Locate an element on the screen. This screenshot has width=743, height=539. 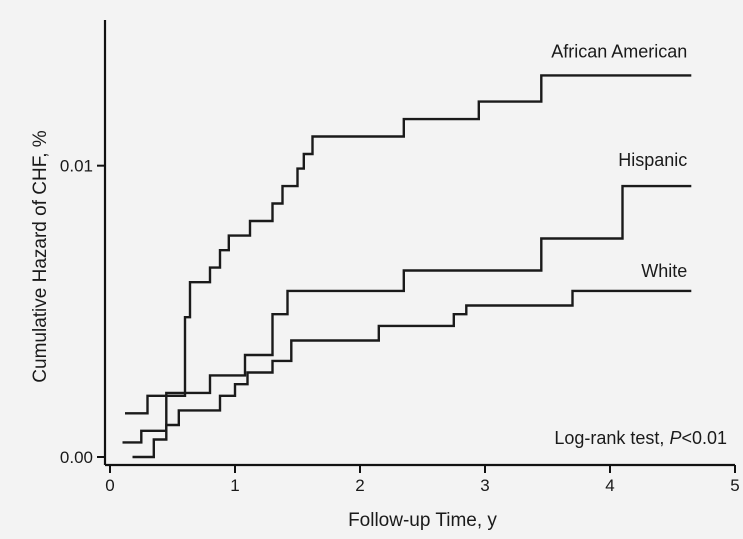
series-labels: African American Hispanic White is located at coordinates (619, 161).